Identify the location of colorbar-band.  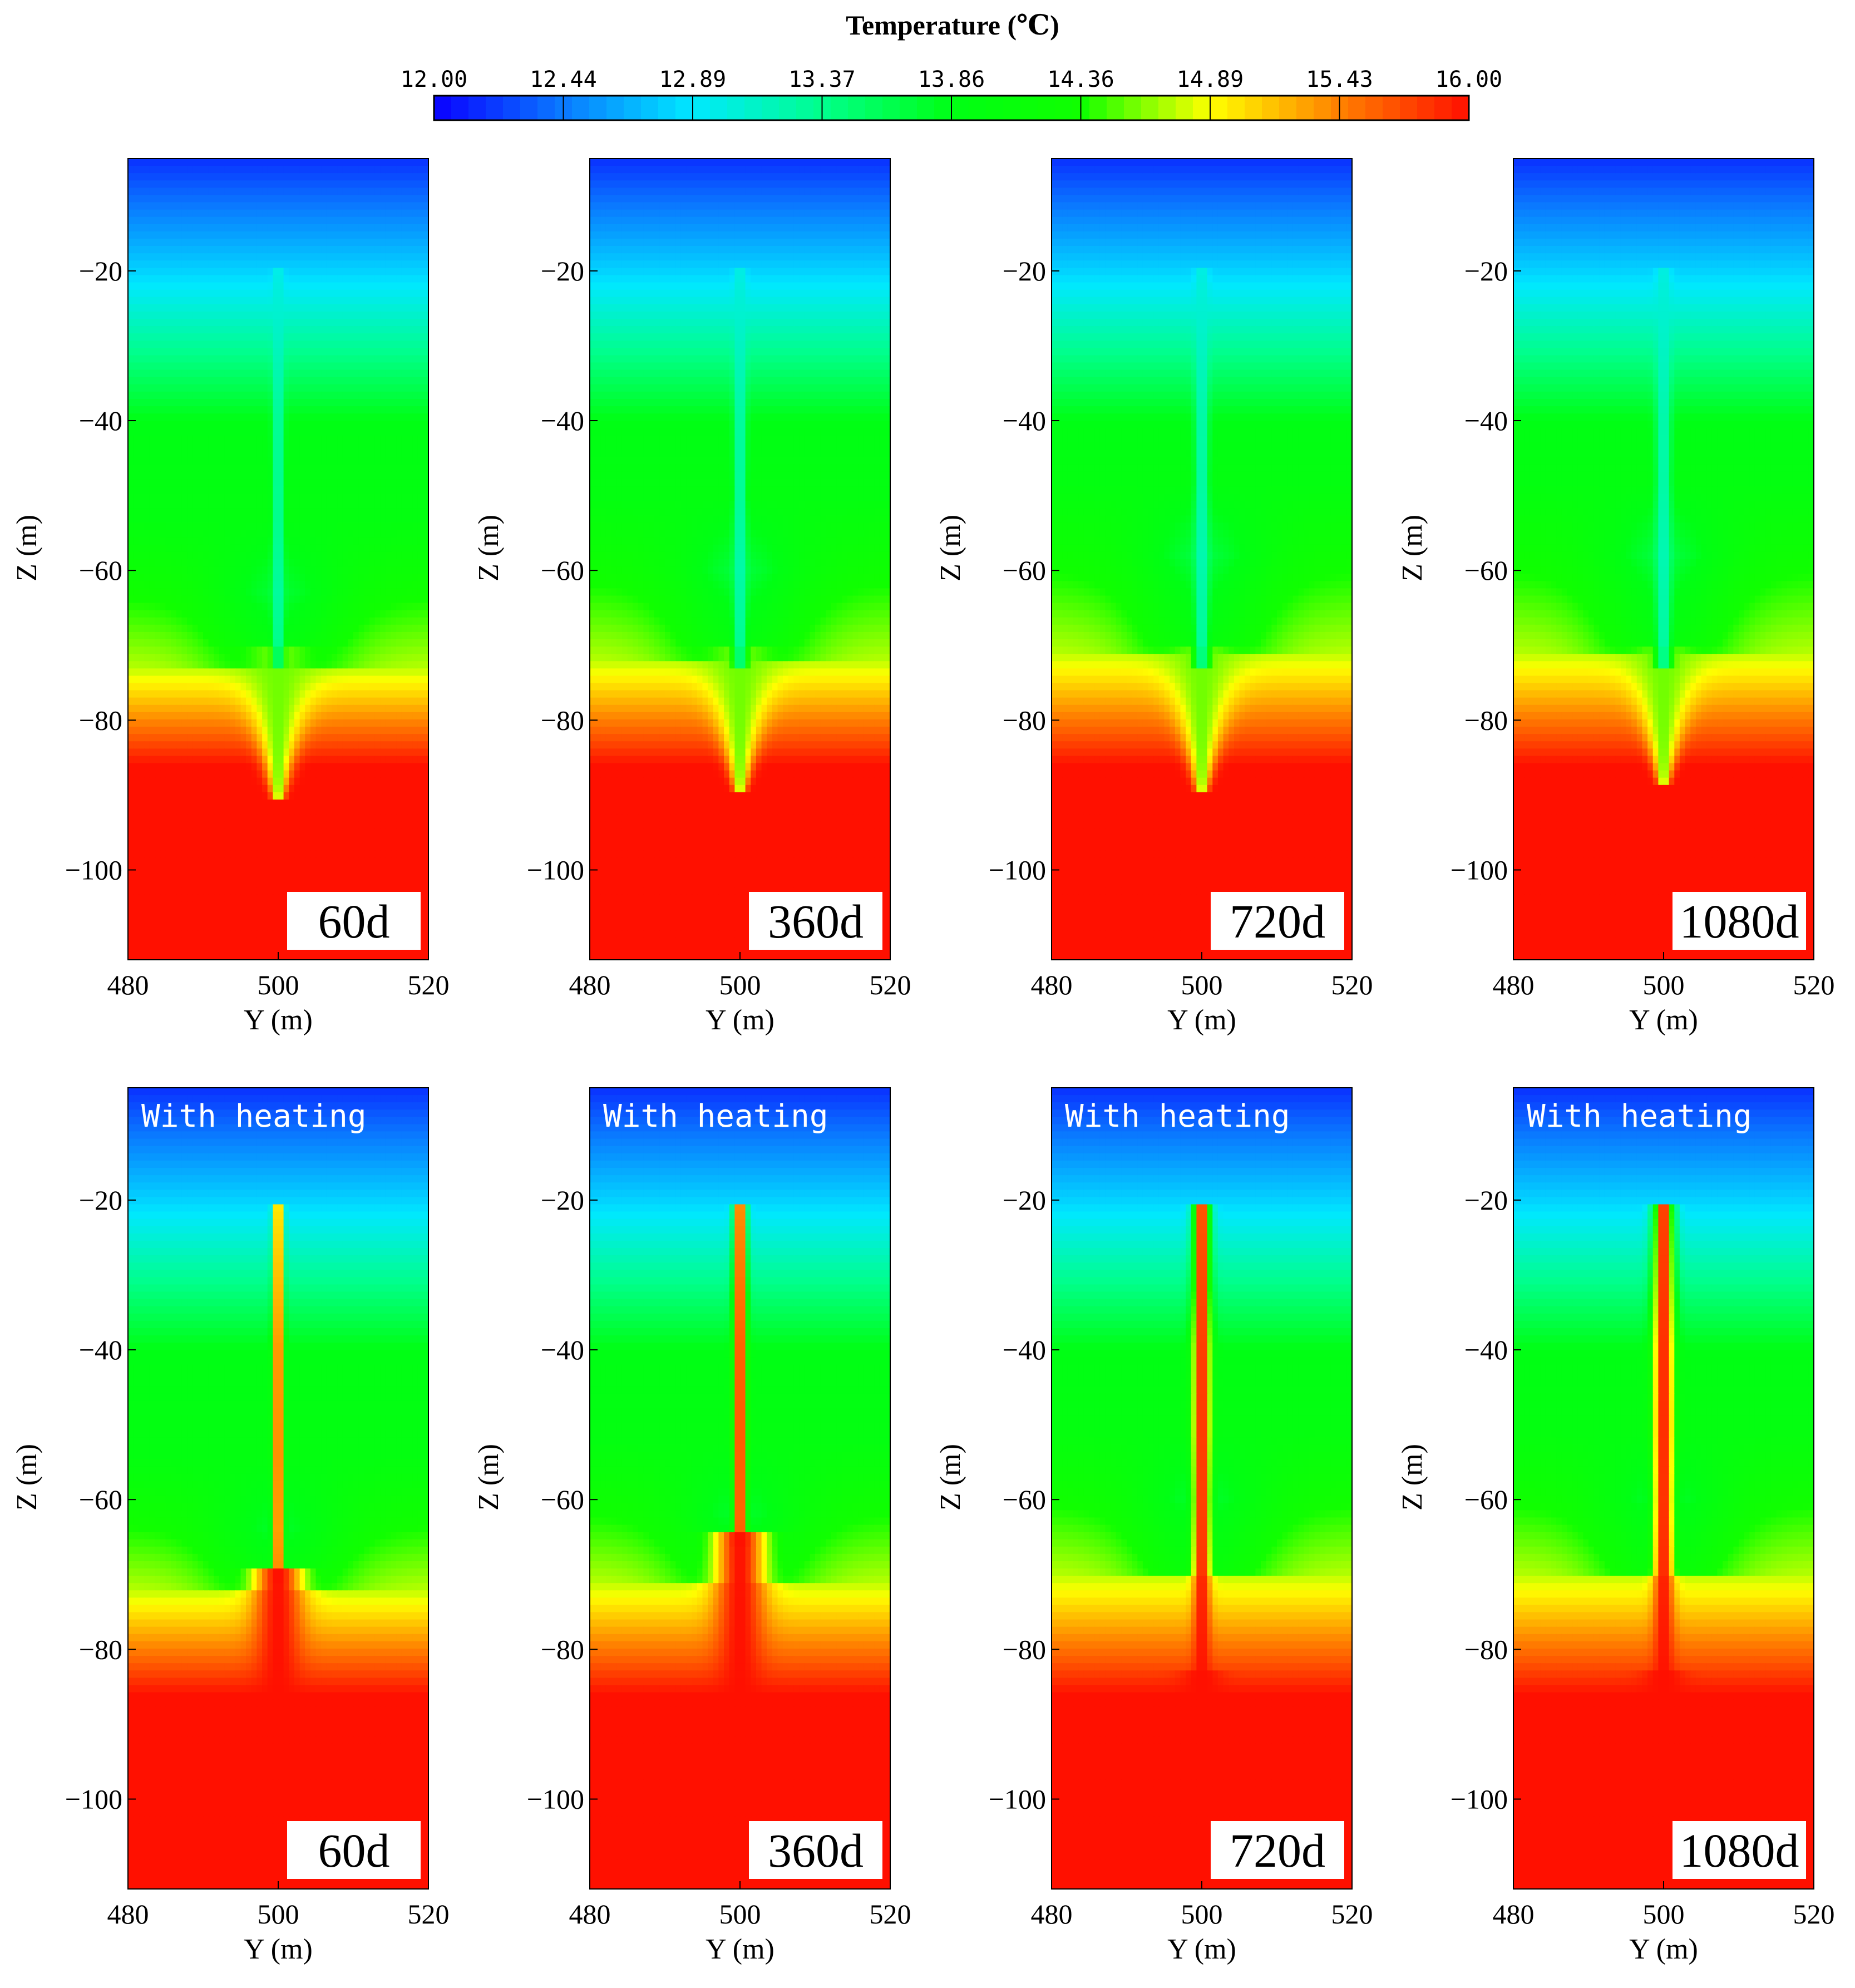
(667, 108).